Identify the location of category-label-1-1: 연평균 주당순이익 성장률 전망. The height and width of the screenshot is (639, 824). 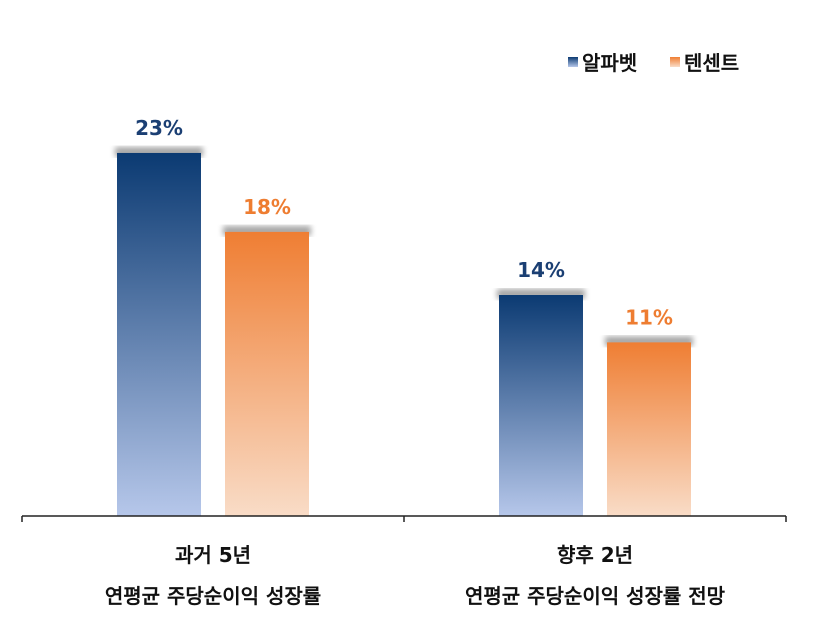
(595, 596).